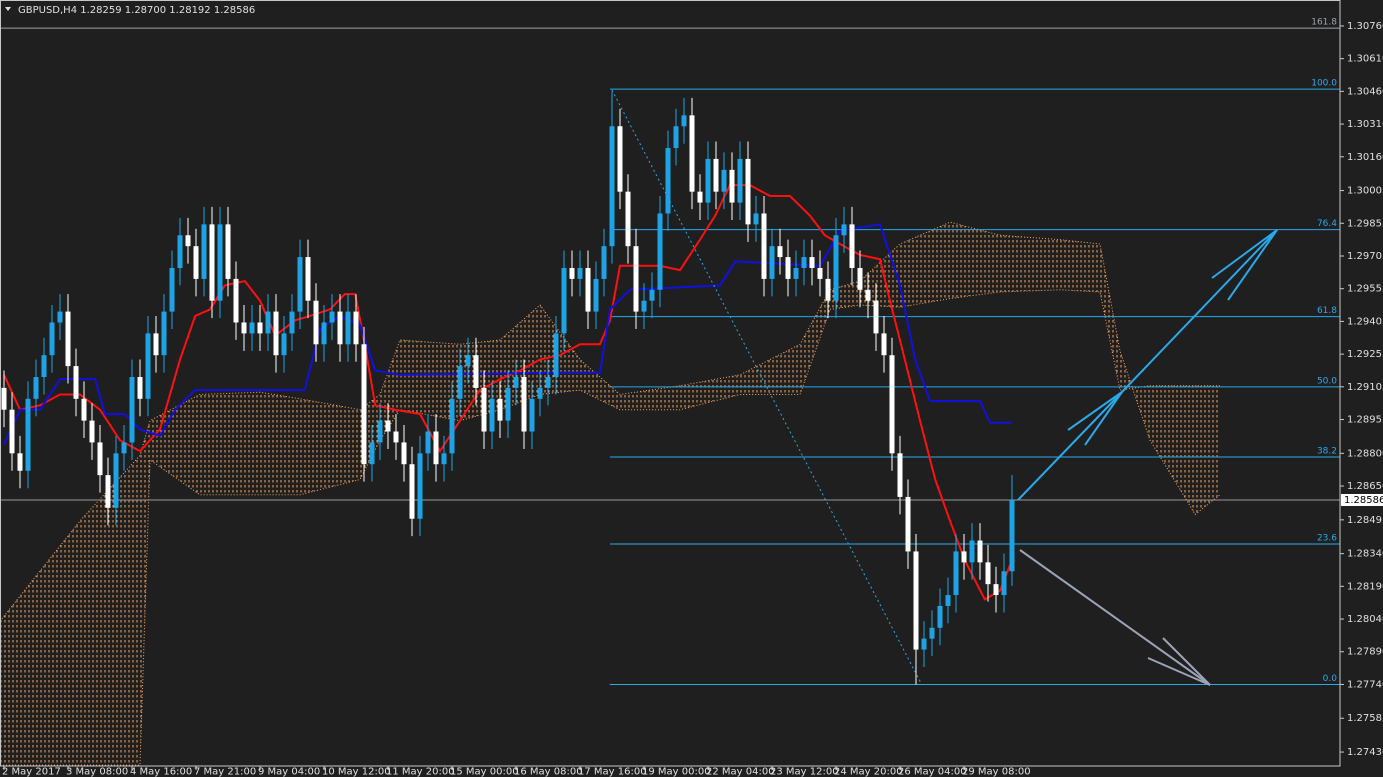 Image resolution: width=1383 pixels, height=777 pixels. What do you see at coordinates (1365, 752) in the screenshot?
I see `y-tick-label: 1.27430` at bounding box center [1365, 752].